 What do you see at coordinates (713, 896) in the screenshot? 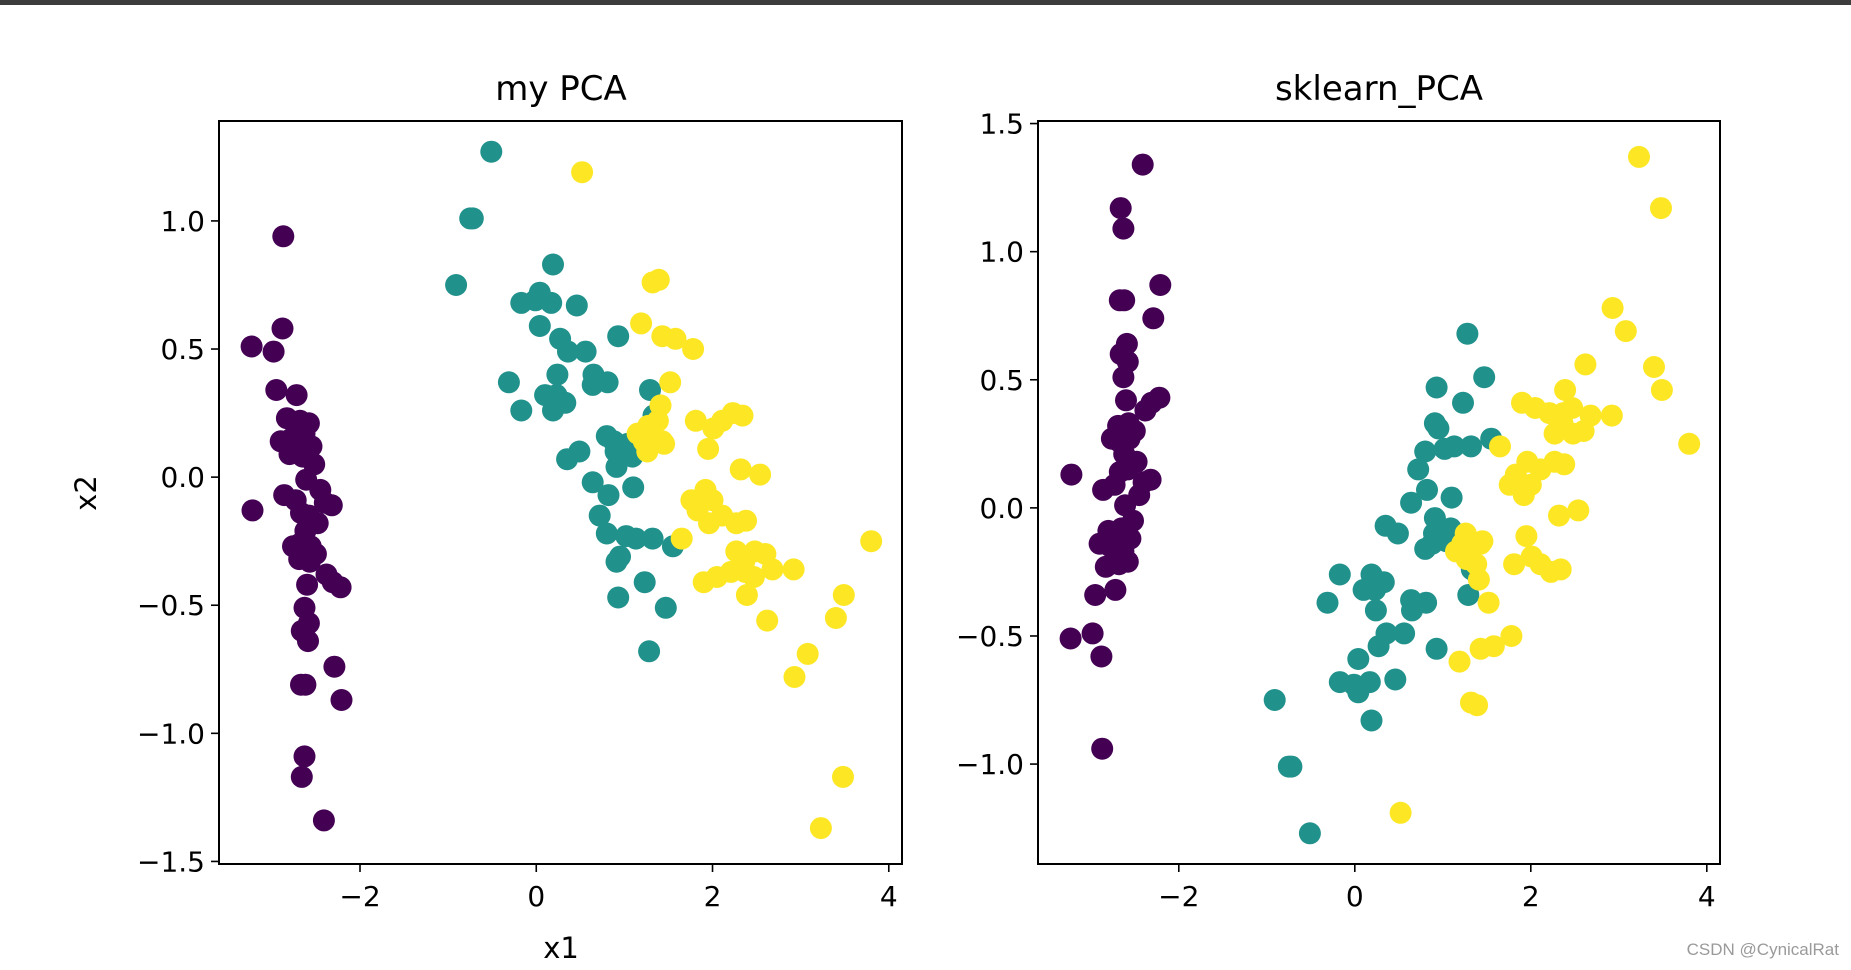
I see `my-pca-xtick-label: 2` at bounding box center [713, 896].